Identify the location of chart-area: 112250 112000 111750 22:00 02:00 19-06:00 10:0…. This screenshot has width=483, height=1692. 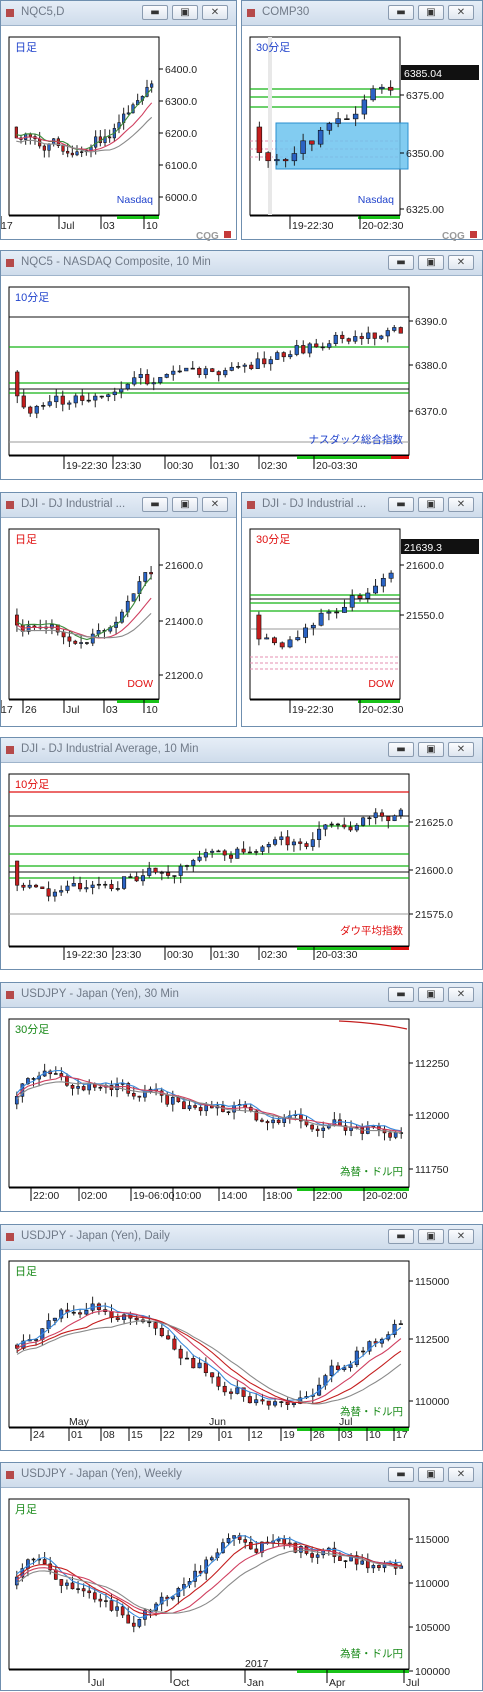
(242, 1110).